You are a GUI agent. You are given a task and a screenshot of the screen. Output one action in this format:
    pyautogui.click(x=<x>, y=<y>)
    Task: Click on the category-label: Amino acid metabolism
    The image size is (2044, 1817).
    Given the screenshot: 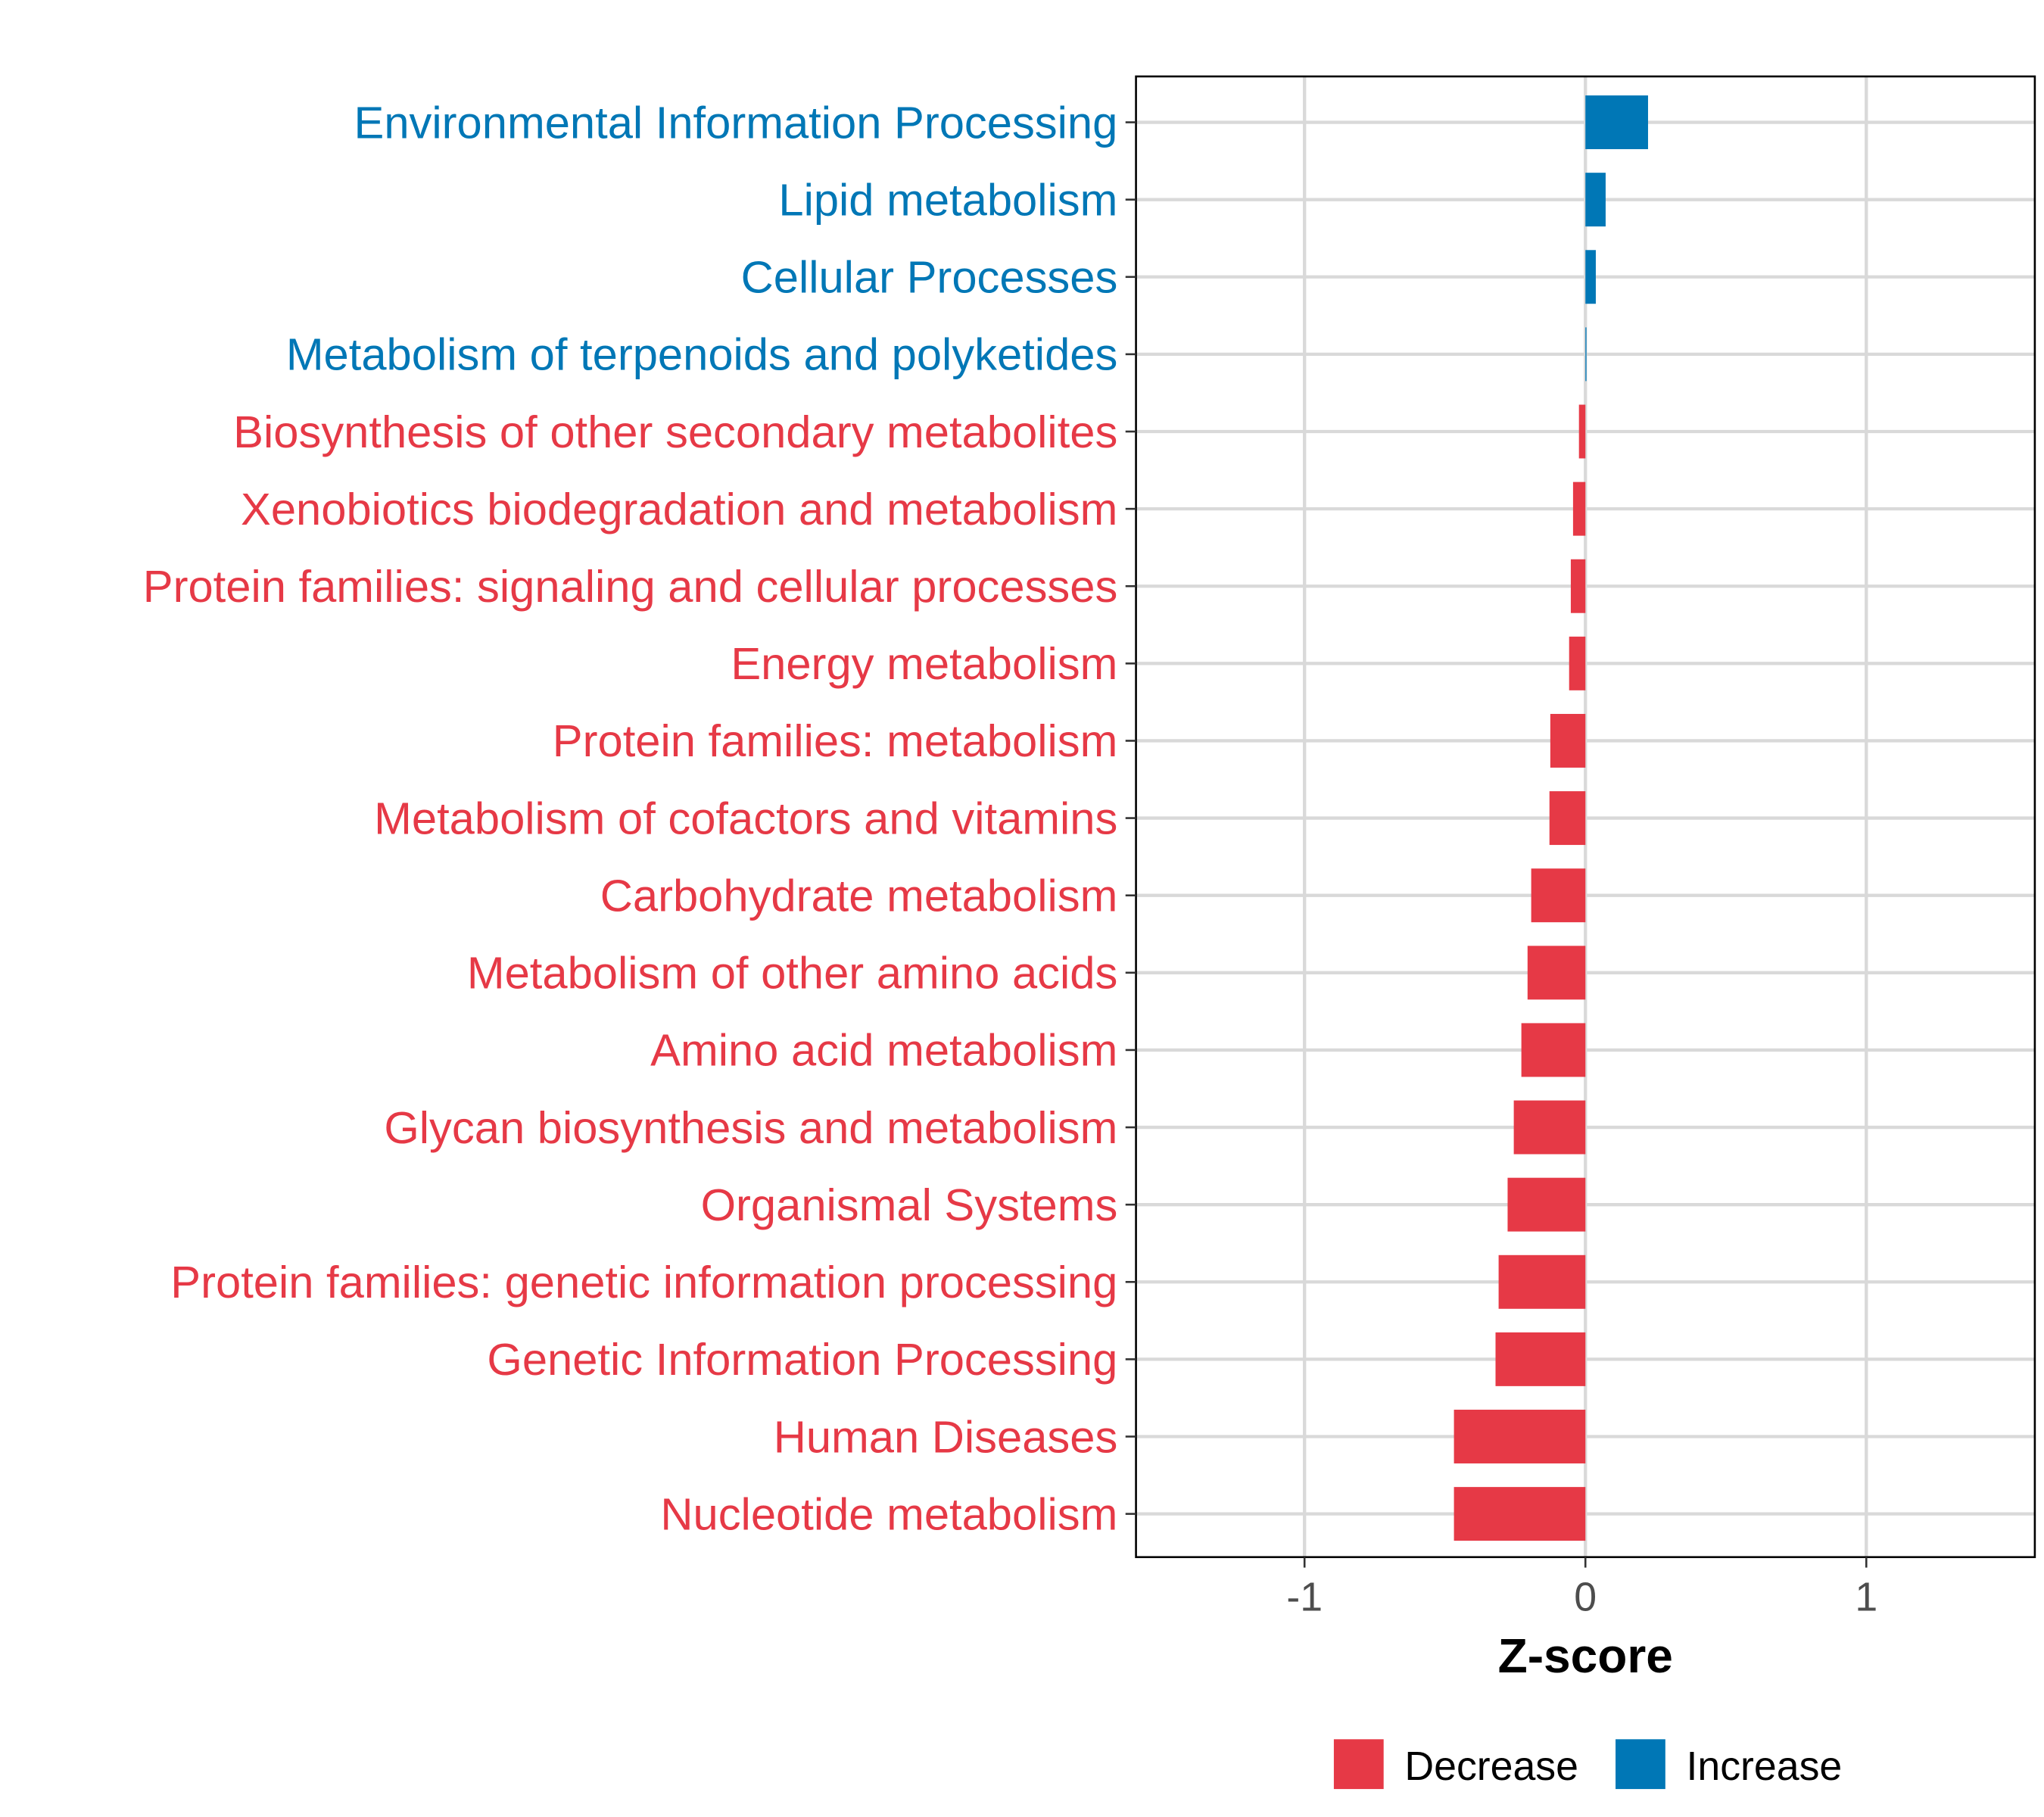 What is the action you would take?
    pyautogui.click(x=883, y=1050)
    